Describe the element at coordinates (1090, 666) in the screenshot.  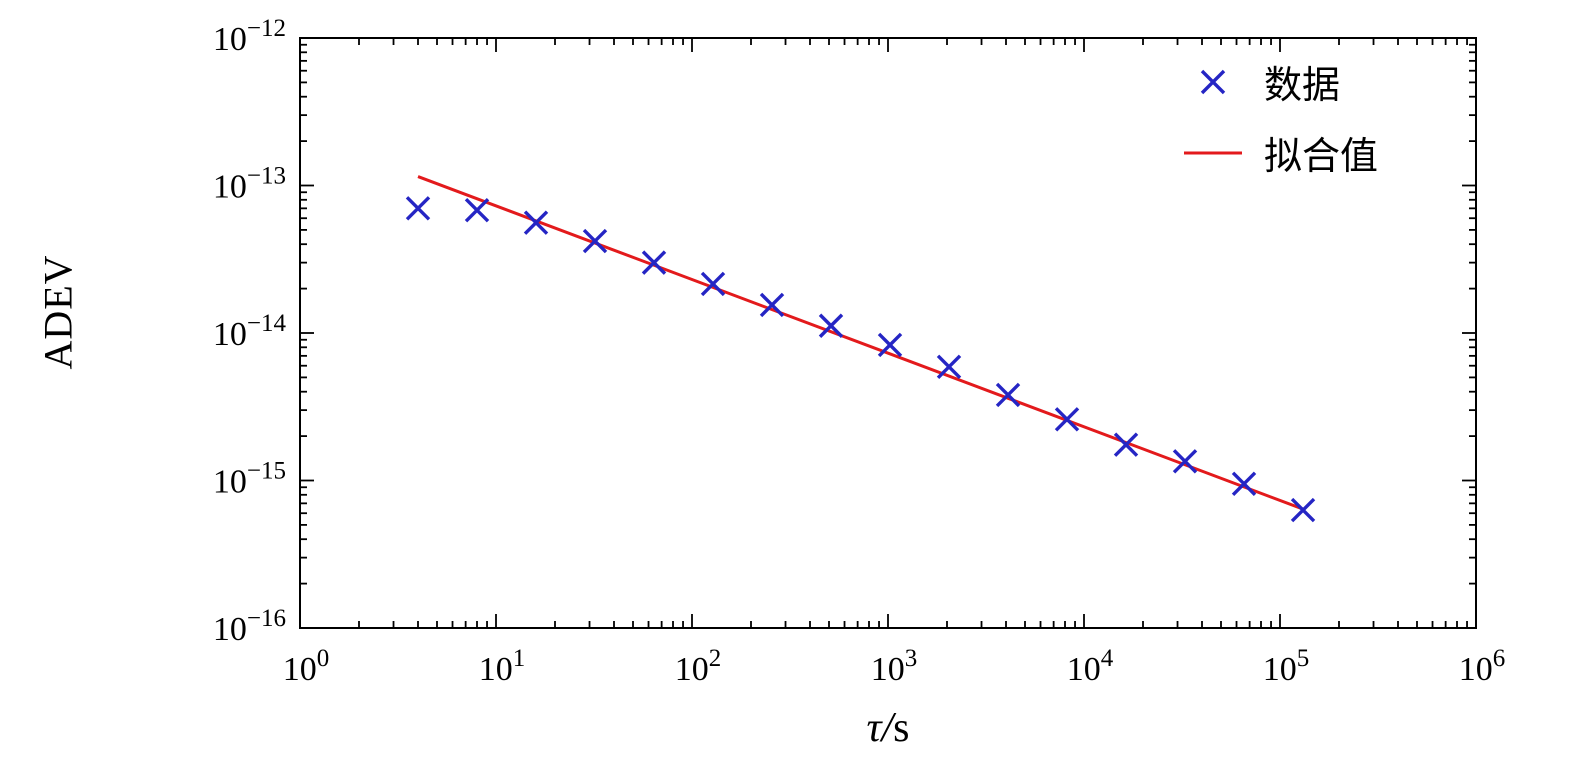
I see `tick-label: 10⁴` at that location.